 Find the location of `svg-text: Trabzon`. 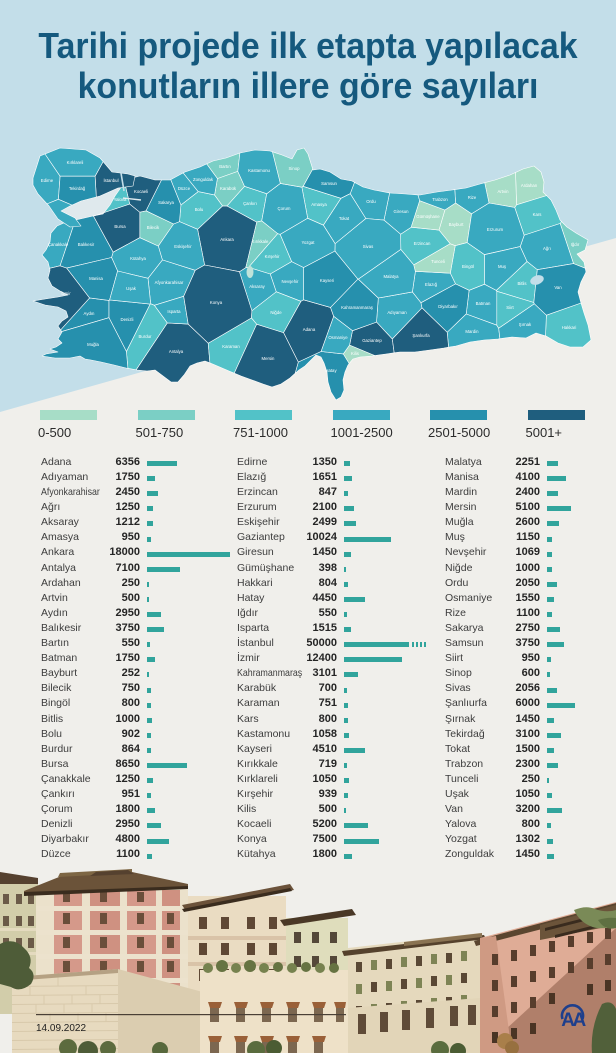

svg-text: Trabzon is located at coordinates (440, 199).